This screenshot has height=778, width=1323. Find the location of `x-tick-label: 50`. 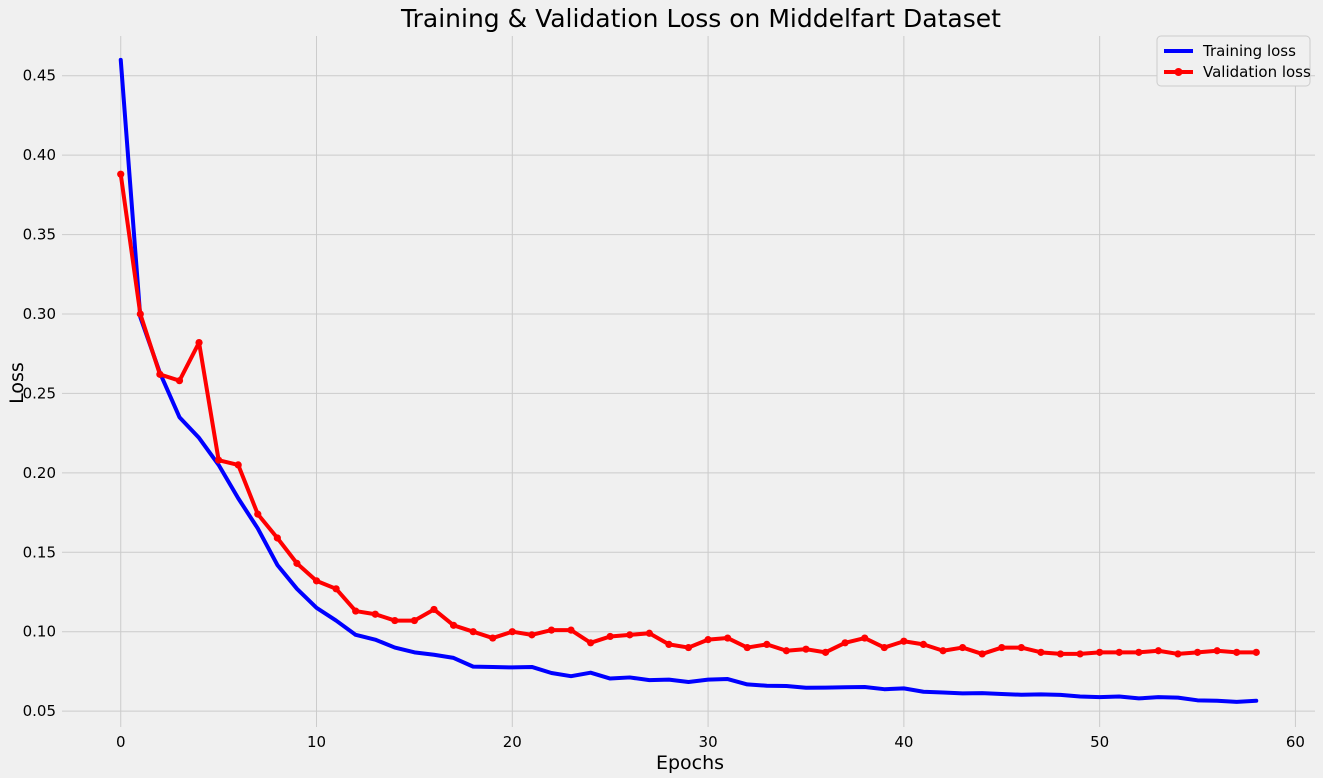

x-tick-label: 50 is located at coordinates (1099, 742).